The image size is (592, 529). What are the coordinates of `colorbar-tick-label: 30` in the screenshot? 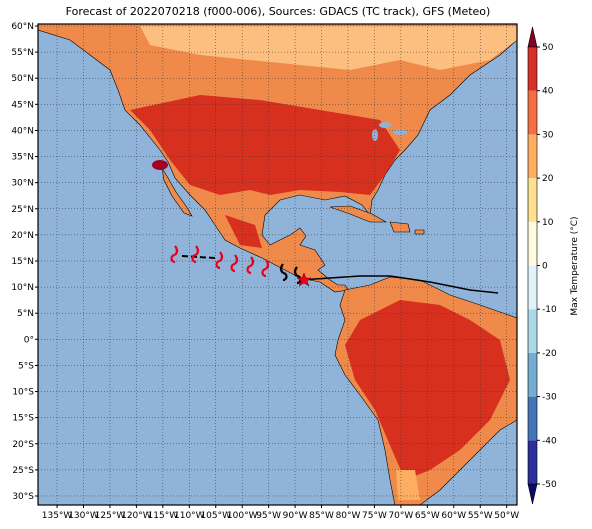 It's located at (548, 135).